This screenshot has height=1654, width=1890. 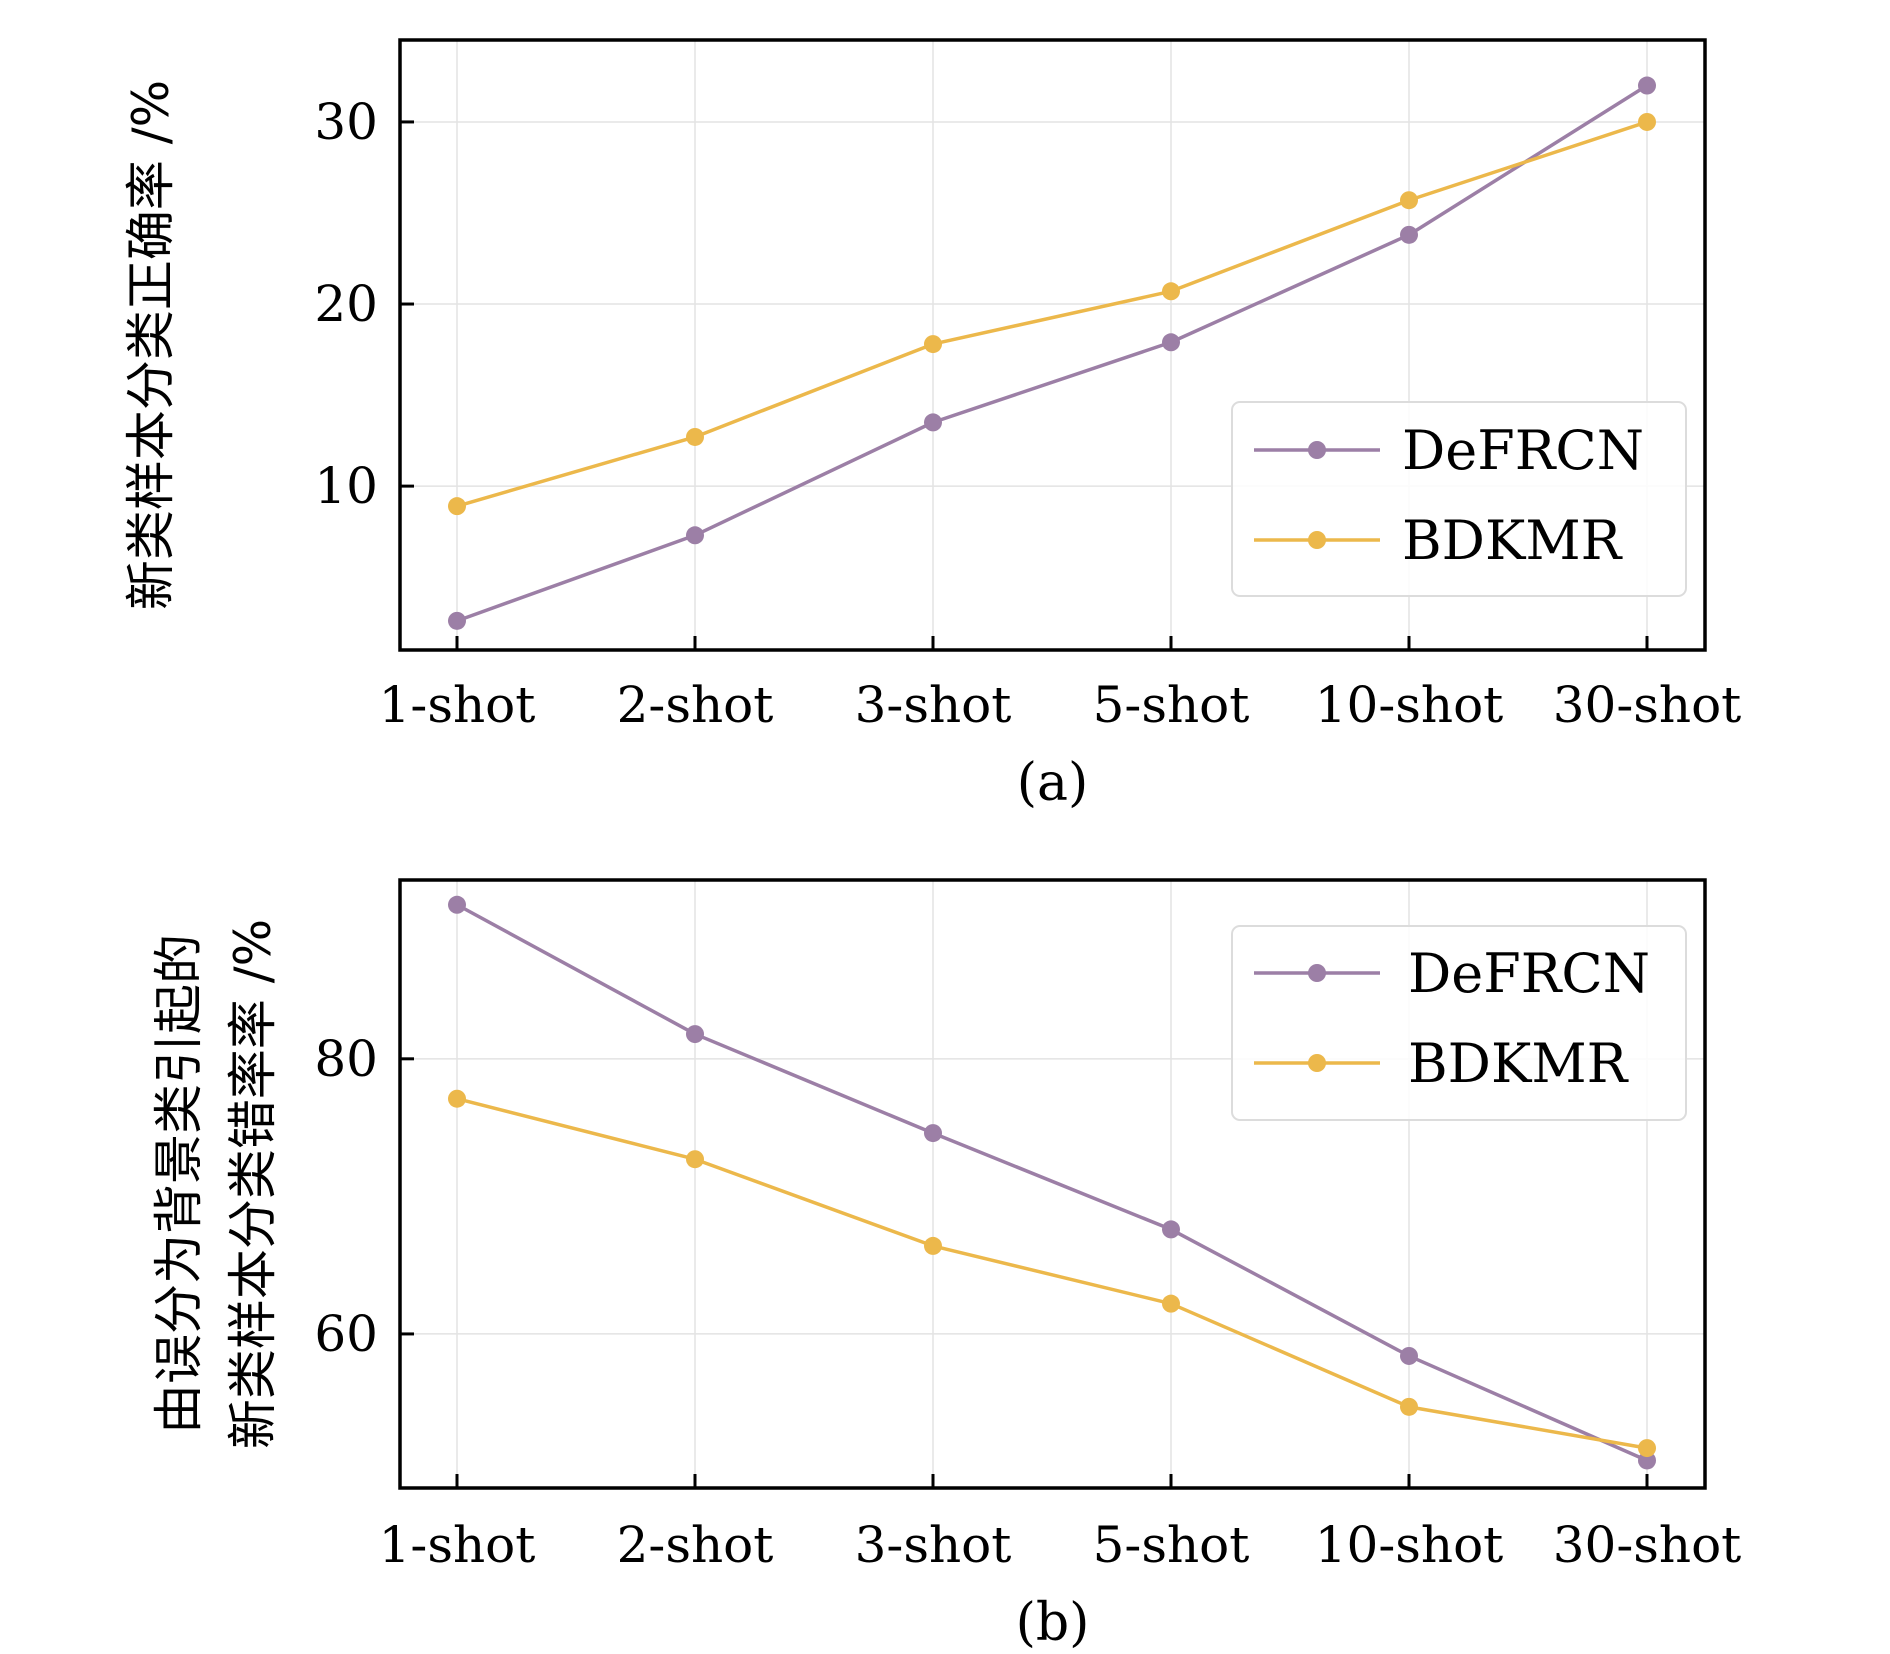 I want to click on y-tick-label: 20, so click(x=346, y=304).